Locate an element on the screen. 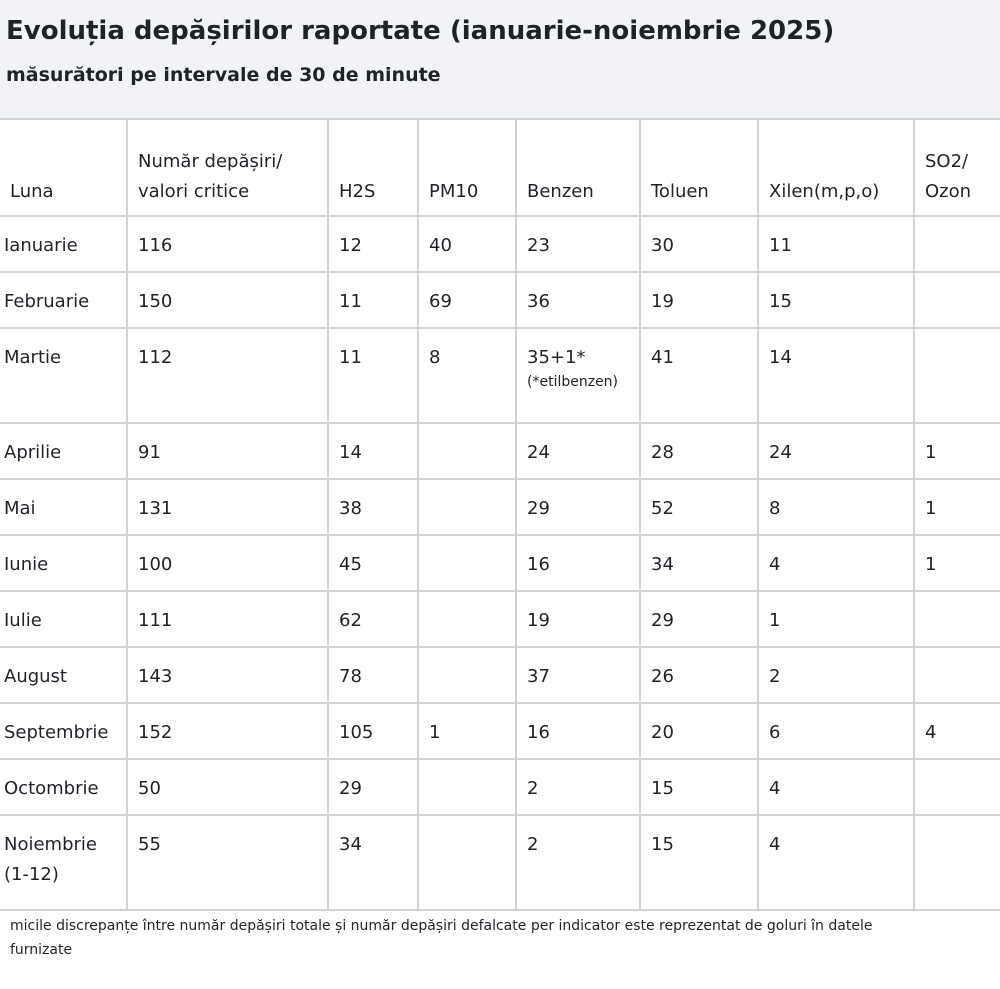  column-header: Toluen is located at coordinates (699, 167).